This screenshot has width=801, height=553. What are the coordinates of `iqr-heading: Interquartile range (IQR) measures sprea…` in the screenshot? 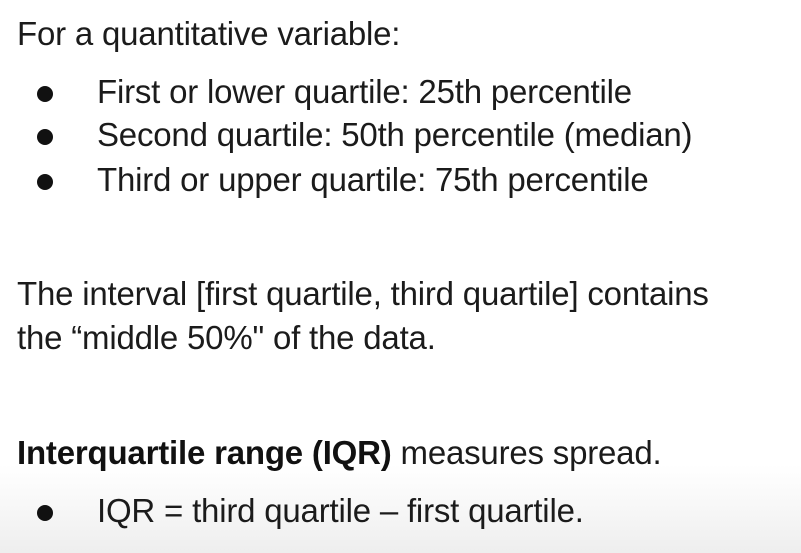 It's located at (339, 453).